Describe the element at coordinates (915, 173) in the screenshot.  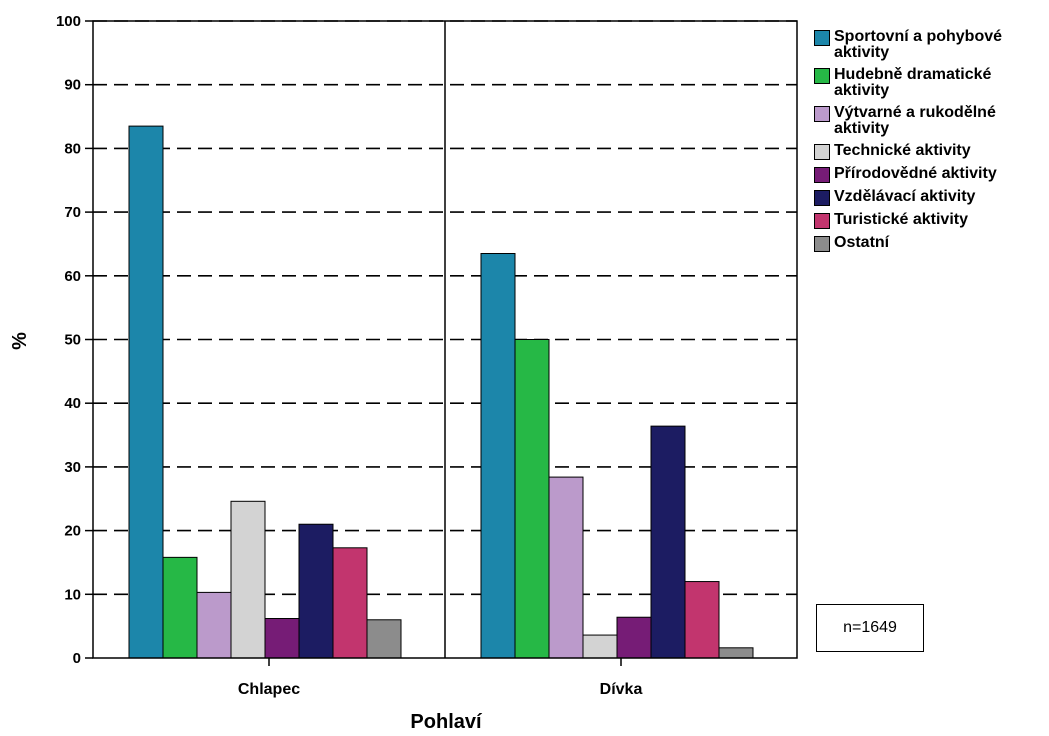
I see `legend-label: Přírodovědné aktivity` at that location.